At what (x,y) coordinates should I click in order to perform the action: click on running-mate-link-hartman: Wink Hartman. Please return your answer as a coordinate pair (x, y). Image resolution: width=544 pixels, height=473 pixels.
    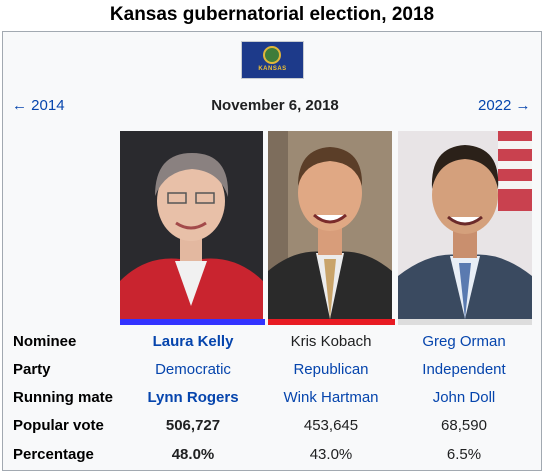
    Looking at the image, I should click on (331, 397).